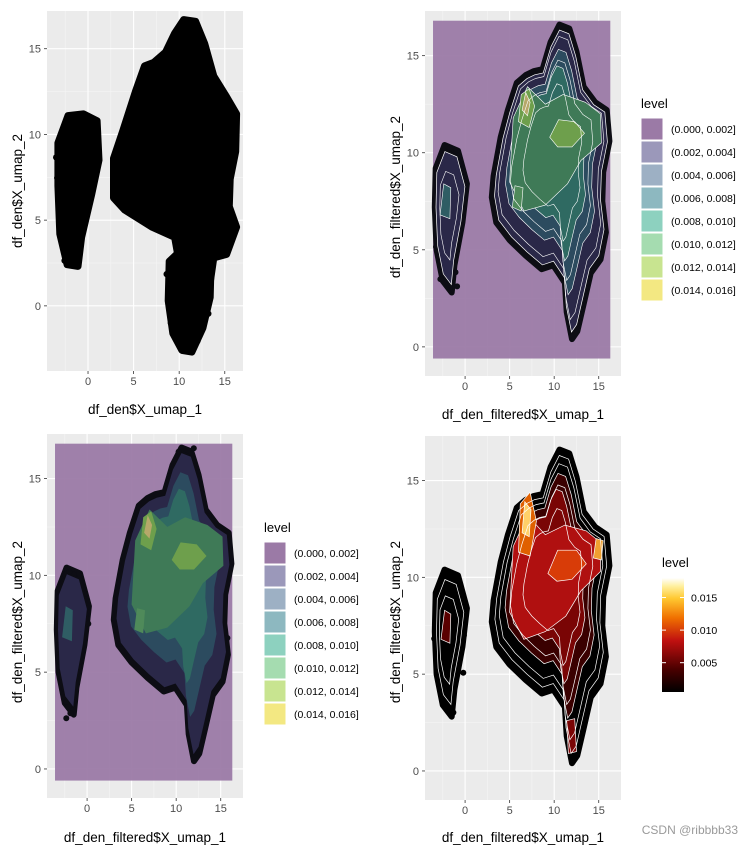  I want to click on legend-title: level, so click(675, 562).